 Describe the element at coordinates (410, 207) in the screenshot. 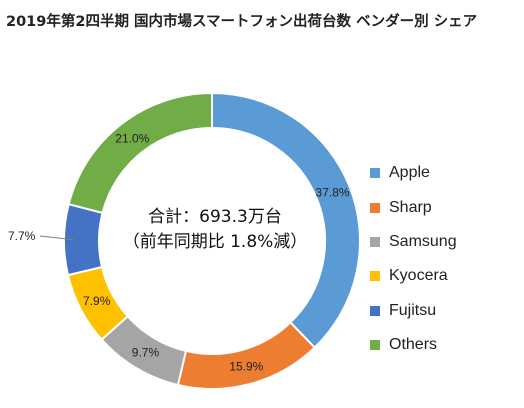

I see `legend-label-sharp: Sharp` at that location.